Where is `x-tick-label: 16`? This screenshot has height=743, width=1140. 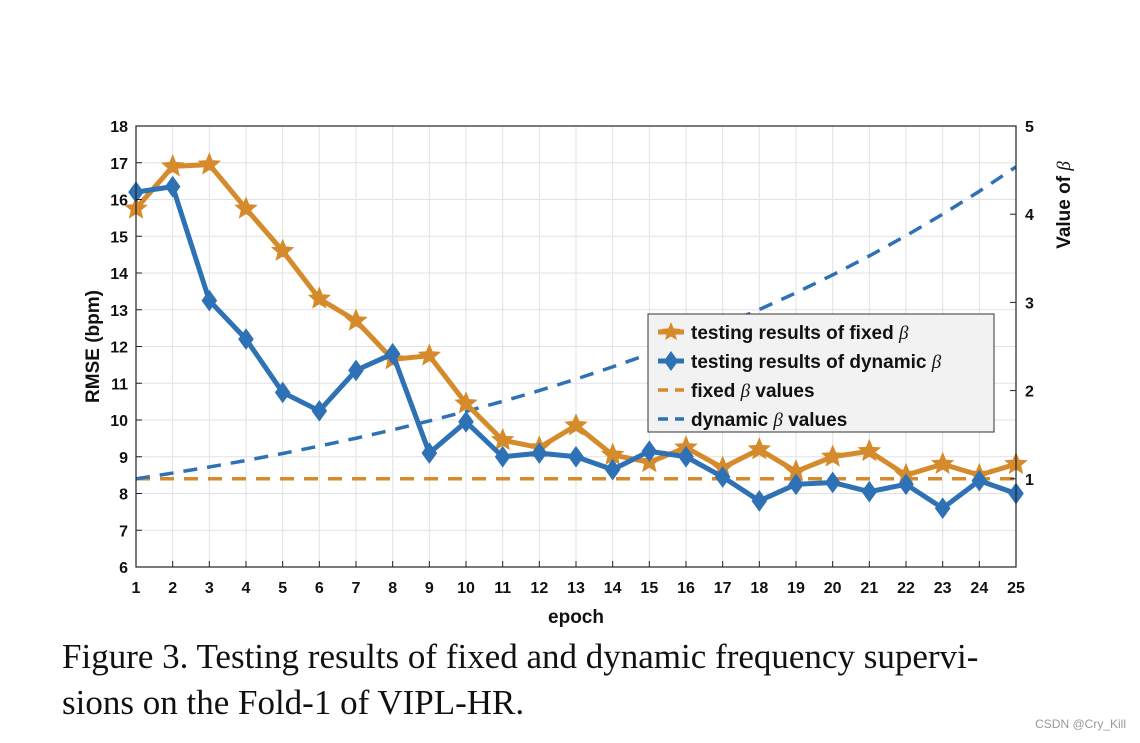 x-tick-label: 16 is located at coordinates (686, 588).